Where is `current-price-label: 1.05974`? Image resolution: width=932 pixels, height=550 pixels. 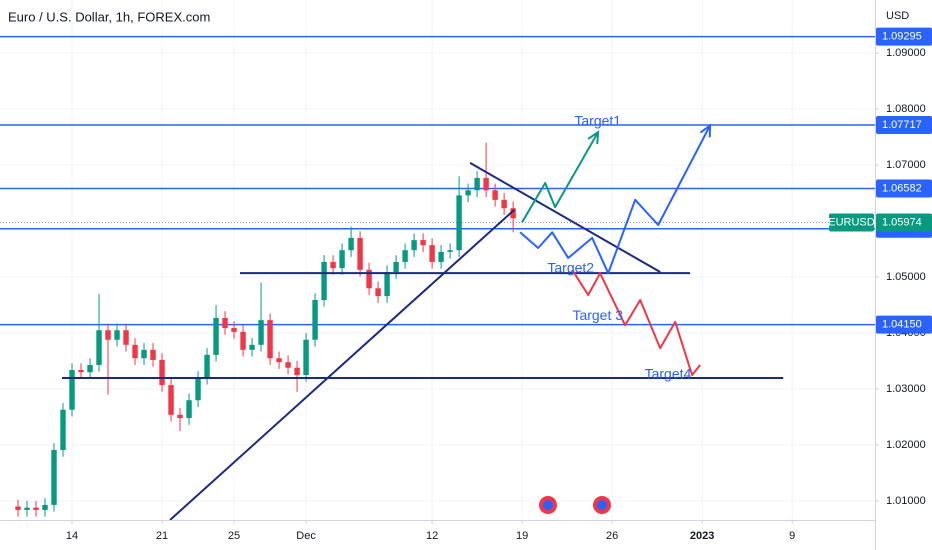
current-price-label: 1.05974 is located at coordinates (902, 222).